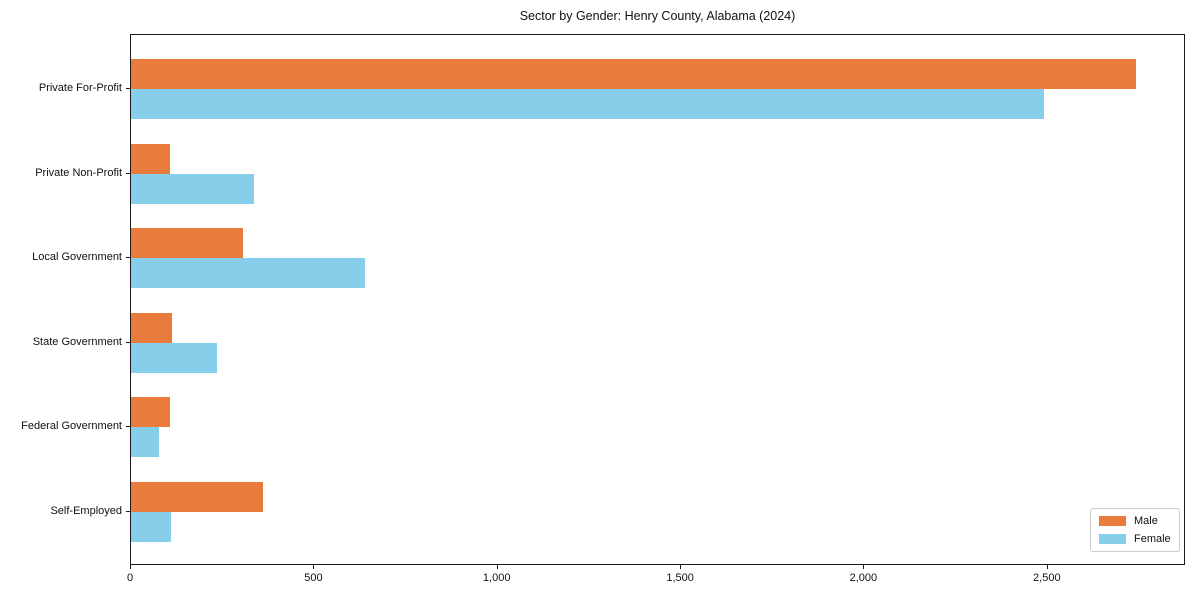 The height and width of the screenshot is (600, 1200). What do you see at coordinates (313, 578) in the screenshot?
I see `x-tick-label: 500` at bounding box center [313, 578].